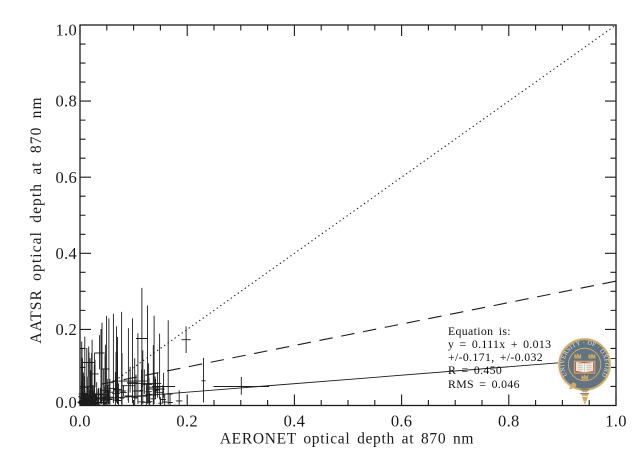 The height and width of the screenshot is (457, 640). What do you see at coordinates (499, 344) in the screenshot?
I see `svg-text: y = 0.111x + 0.013` at bounding box center [499, 344].